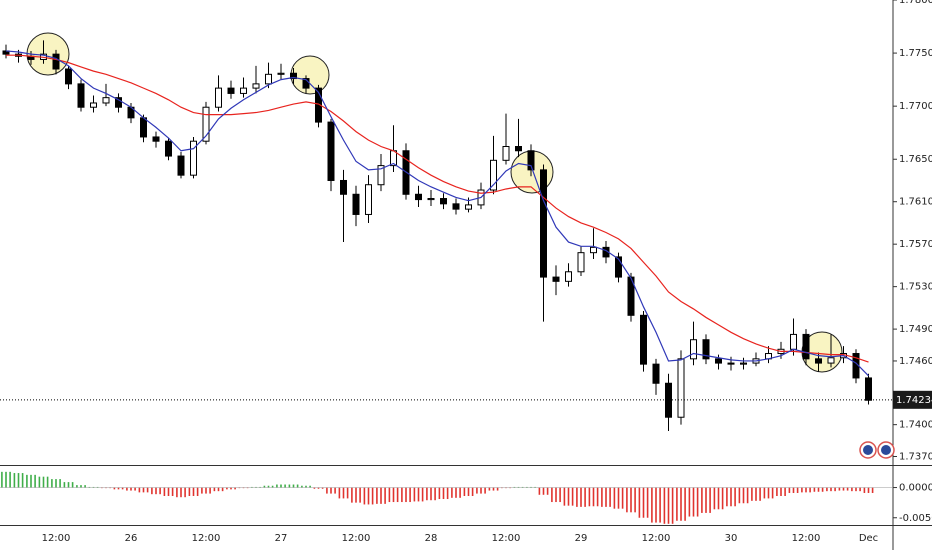 The width and height of the screenshot is (932, 550). Describe the element at coordinates (915, 159) in the screenshot. I see `y-tick-label: 1.76500` at that location.